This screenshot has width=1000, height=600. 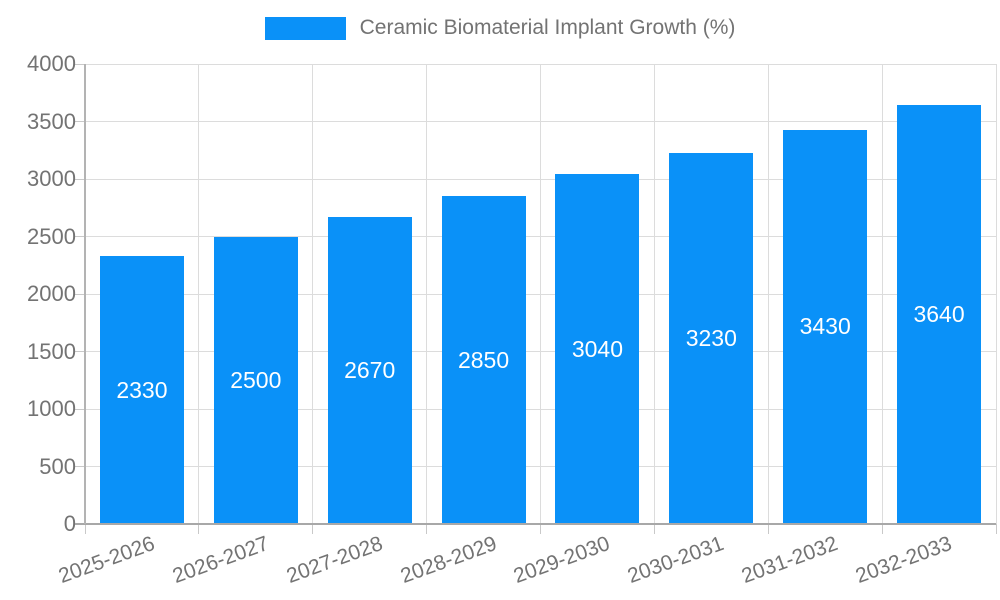 I want to click on y-axis-tick-label: 1000, so click(x=51, y=408).